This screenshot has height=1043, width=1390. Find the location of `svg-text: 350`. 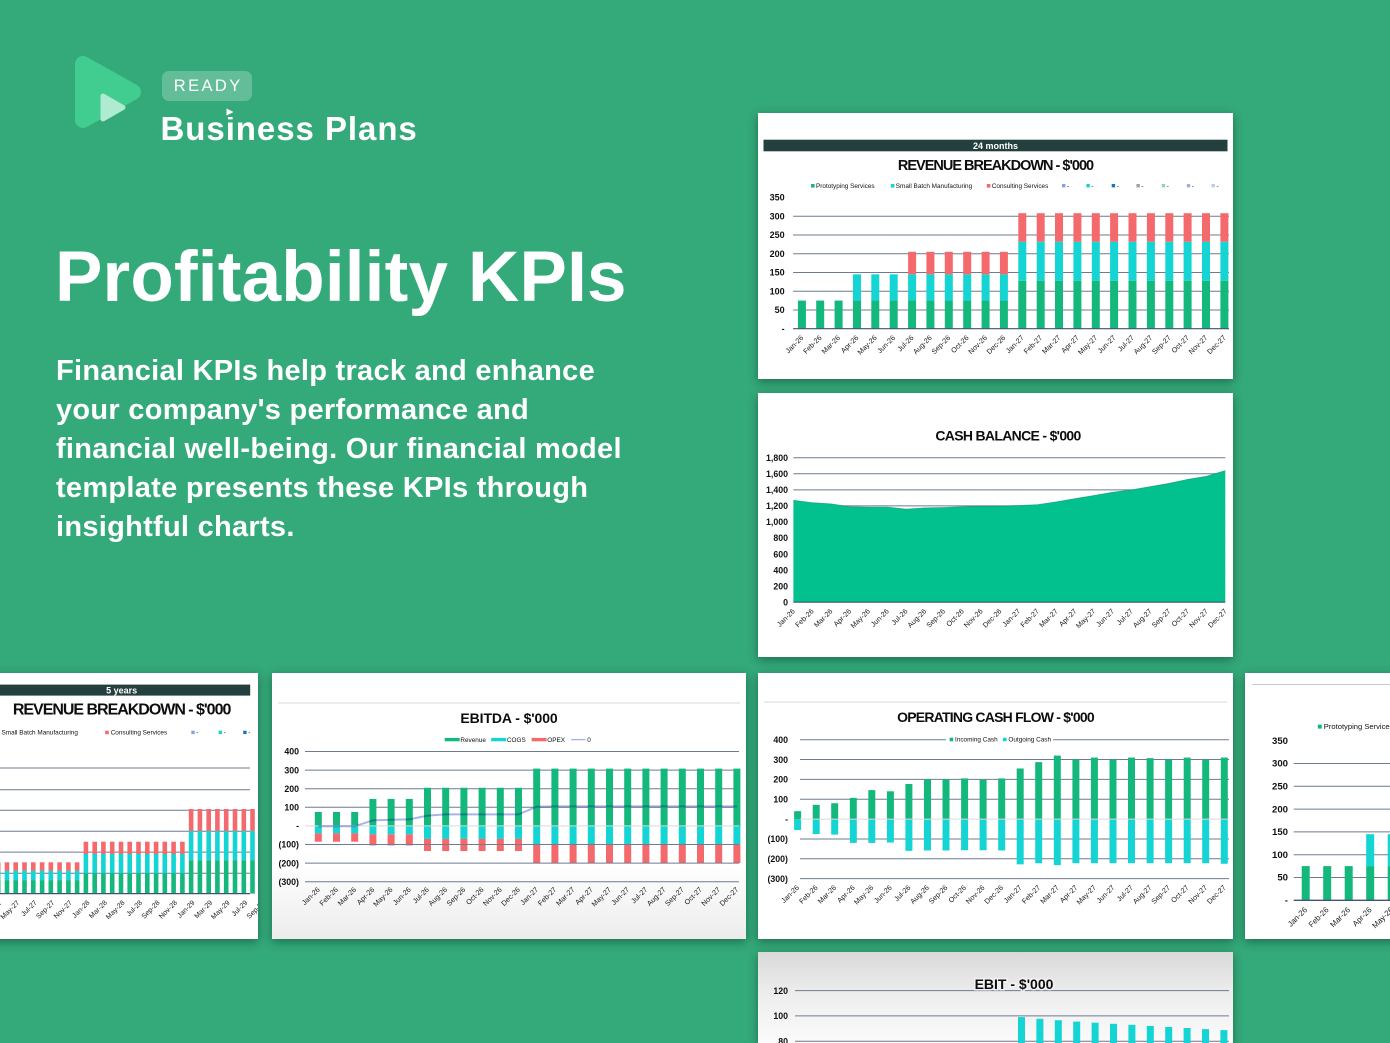

svg-text: 350 is located at coordinates (1280, 740).